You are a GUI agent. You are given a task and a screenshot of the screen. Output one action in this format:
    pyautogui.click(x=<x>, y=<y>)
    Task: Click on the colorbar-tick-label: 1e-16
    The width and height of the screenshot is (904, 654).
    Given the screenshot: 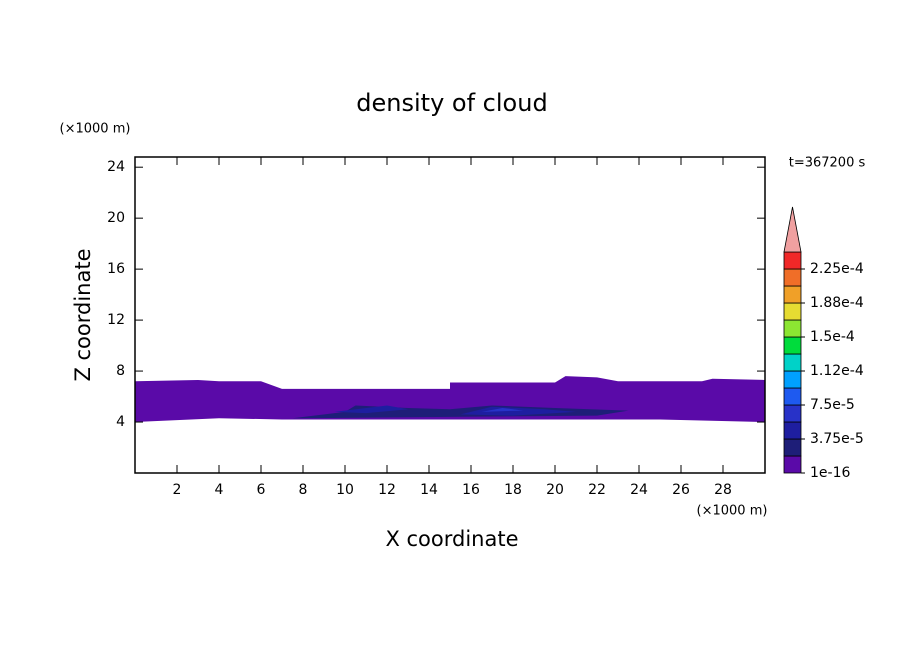 What is the action you would take?
    pyautogui.click(x=830, y=473)
    